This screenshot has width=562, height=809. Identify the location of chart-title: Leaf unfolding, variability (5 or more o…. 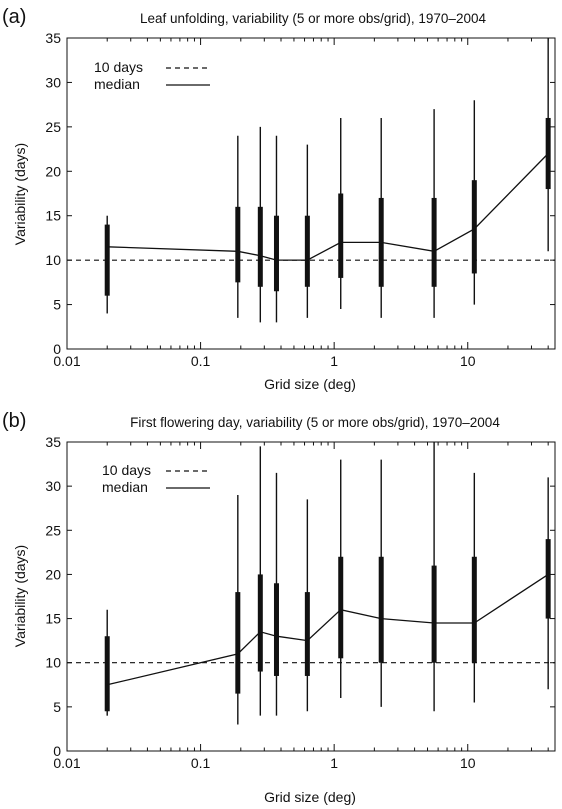
(313, 18).